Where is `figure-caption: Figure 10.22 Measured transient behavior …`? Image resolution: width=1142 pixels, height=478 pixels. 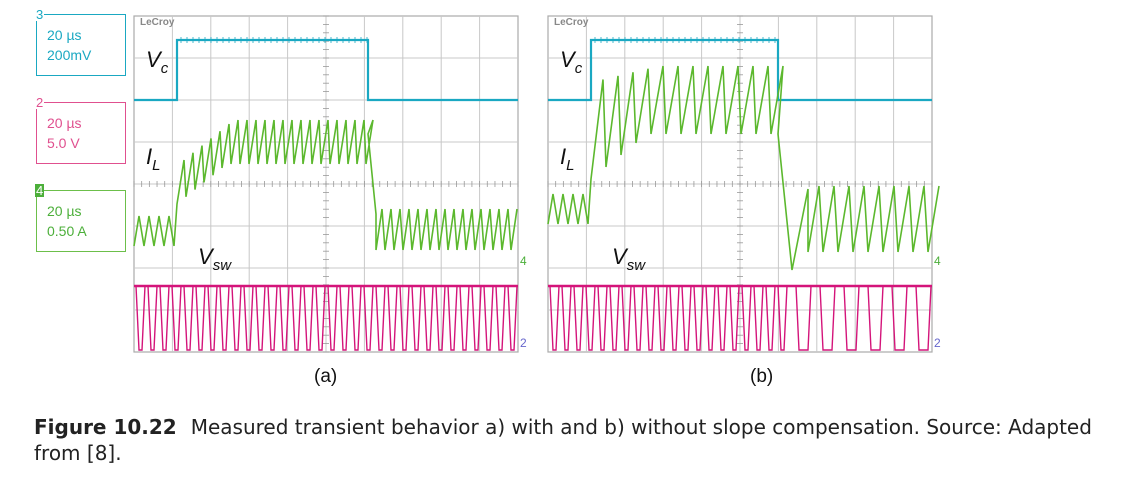 figure-caption: Figure 10.22 Measured transient behavior … is located at coordinates (576, 440).